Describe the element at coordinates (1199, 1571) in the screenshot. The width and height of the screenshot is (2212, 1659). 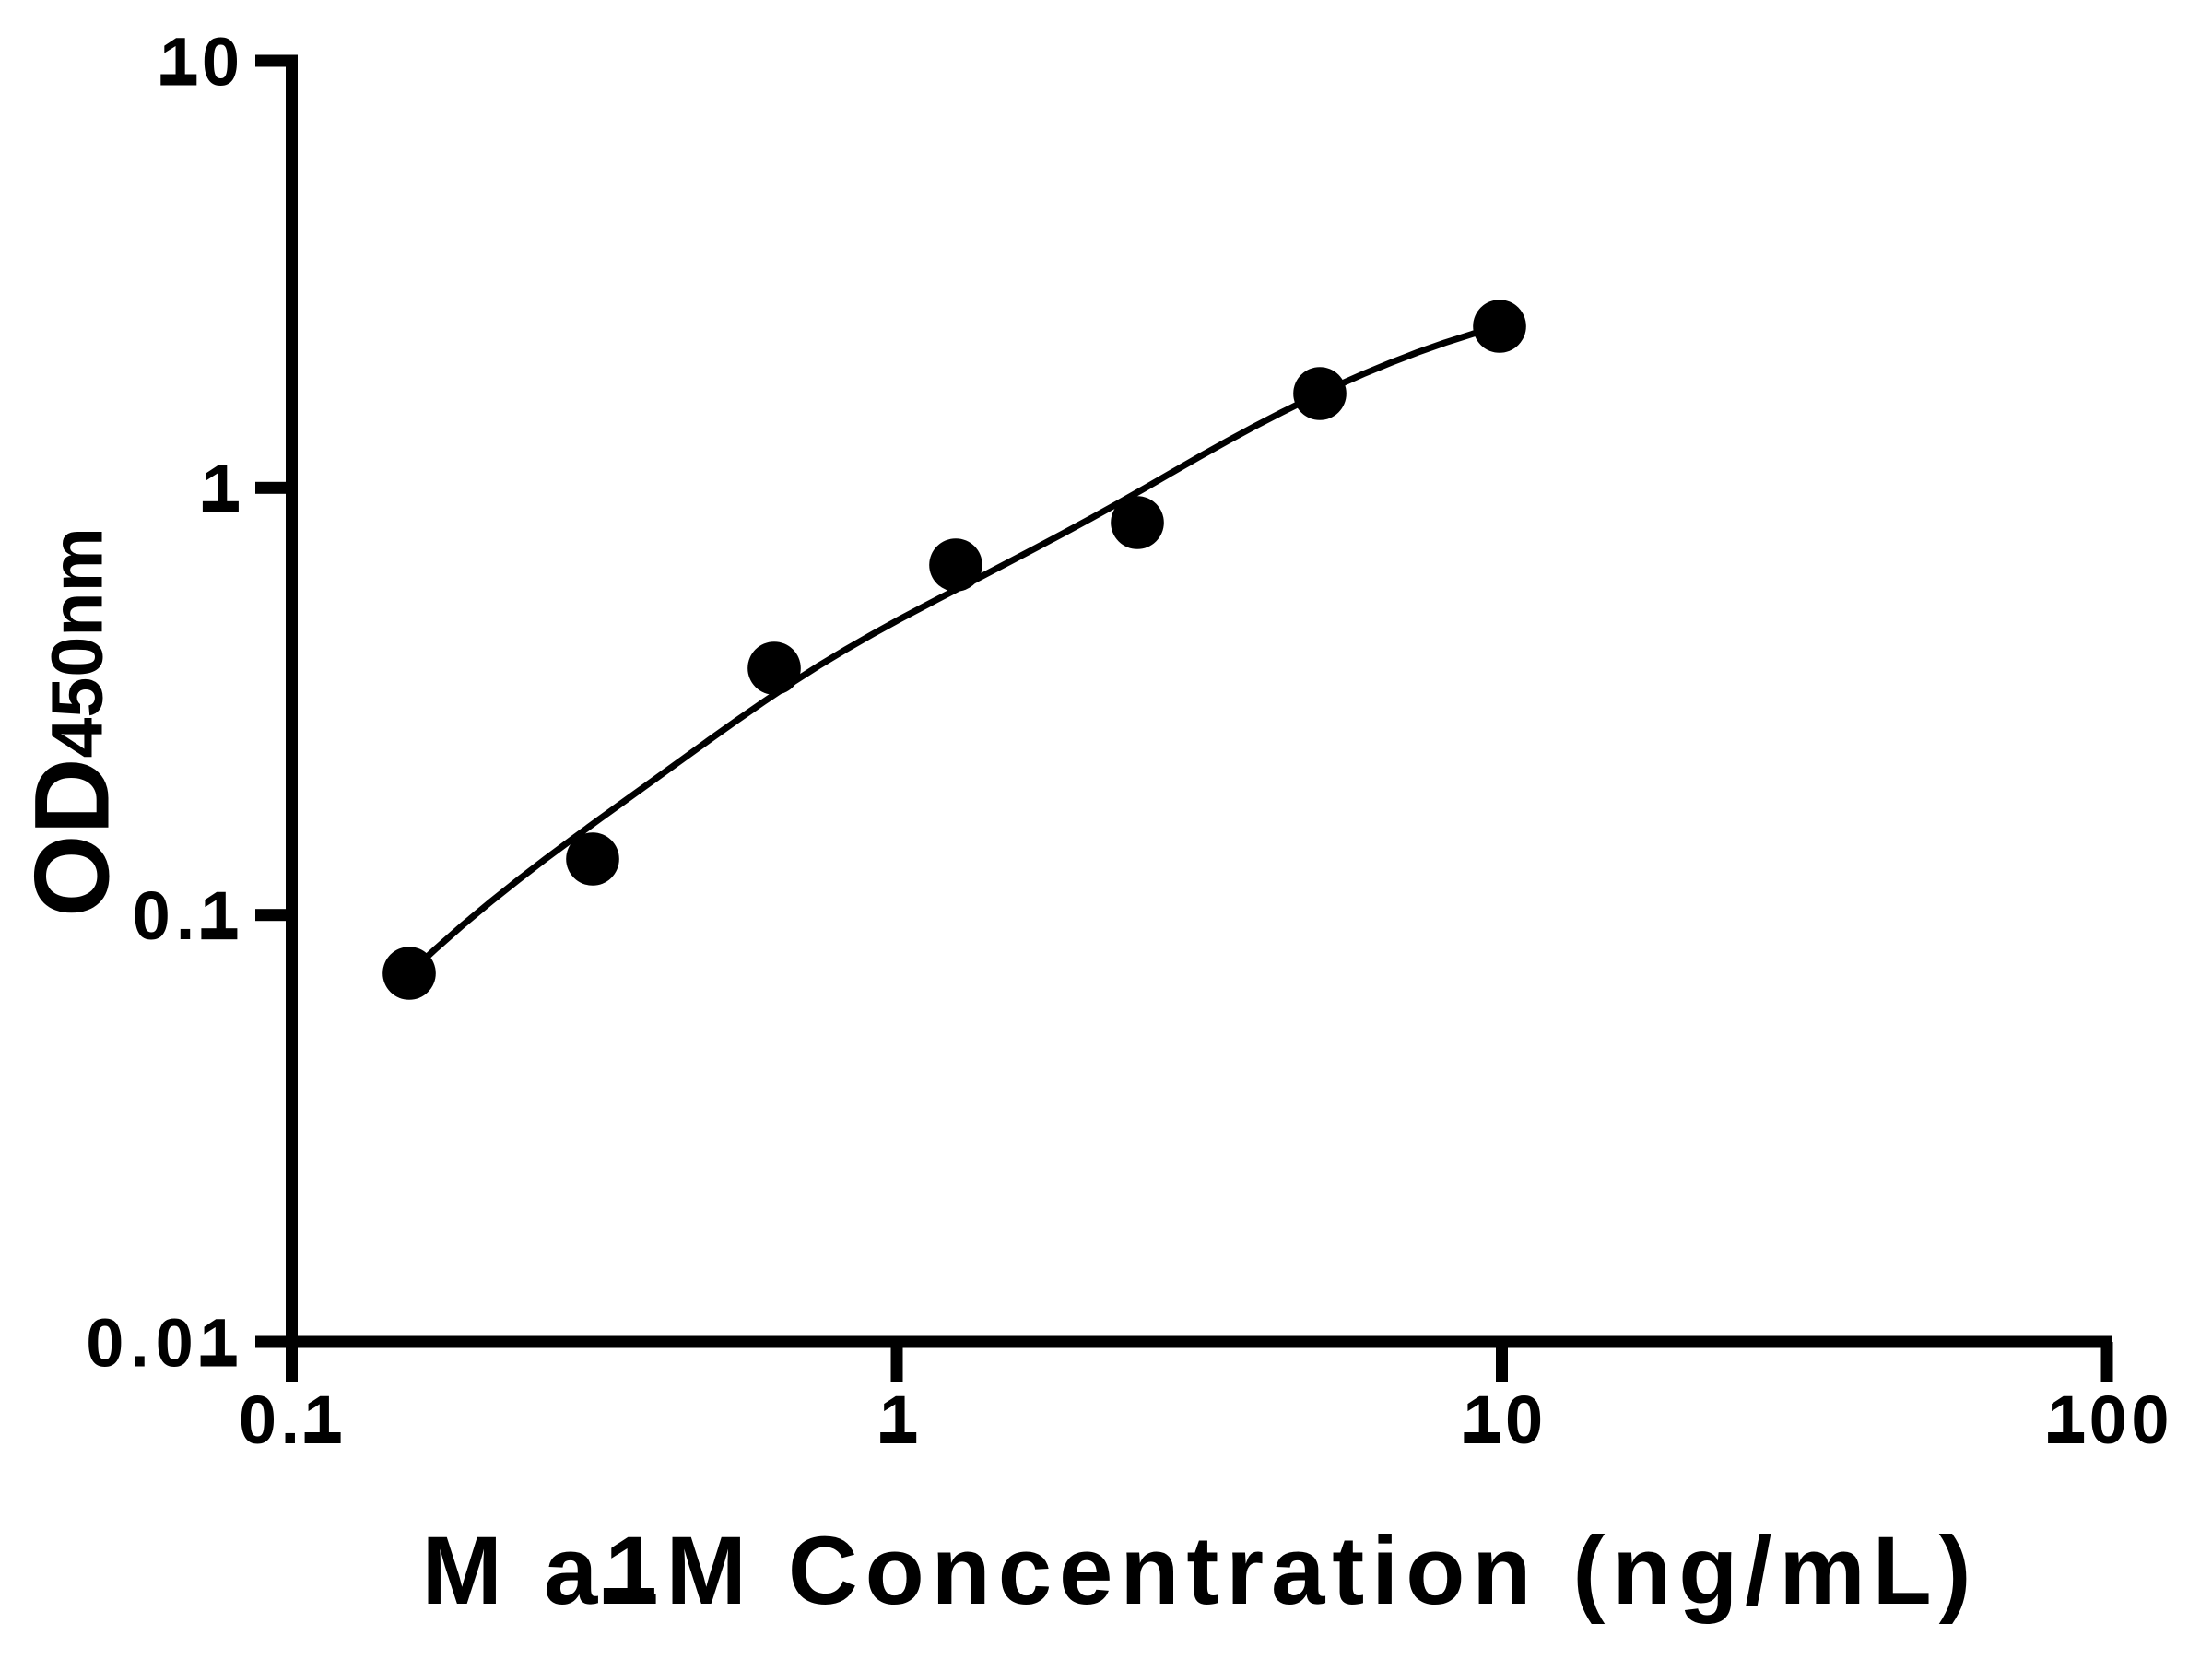
I see `svg-text: M a1M Concentration (ng/mL)` at that location.